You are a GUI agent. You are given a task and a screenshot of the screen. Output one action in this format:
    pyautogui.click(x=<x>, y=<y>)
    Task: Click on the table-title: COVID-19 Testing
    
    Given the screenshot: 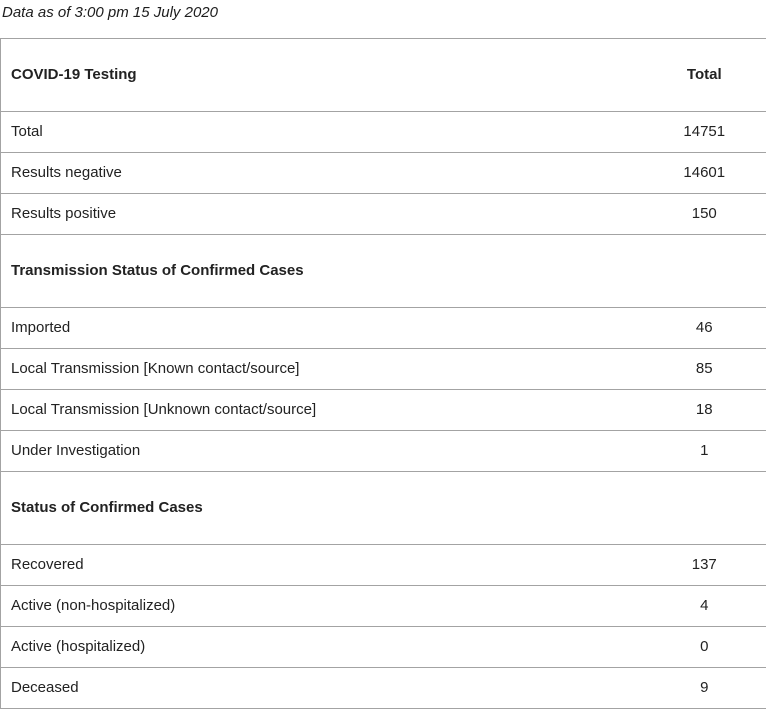 What is the action you would take?
    pyautogui.click(x=322, y=75)
    